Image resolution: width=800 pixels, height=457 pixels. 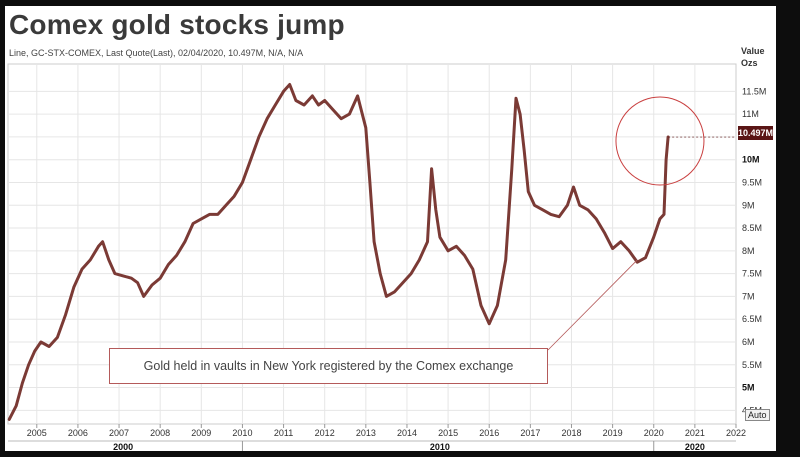 I want to click on y-tick-label: 8.5M, so click(x=752, y=228).